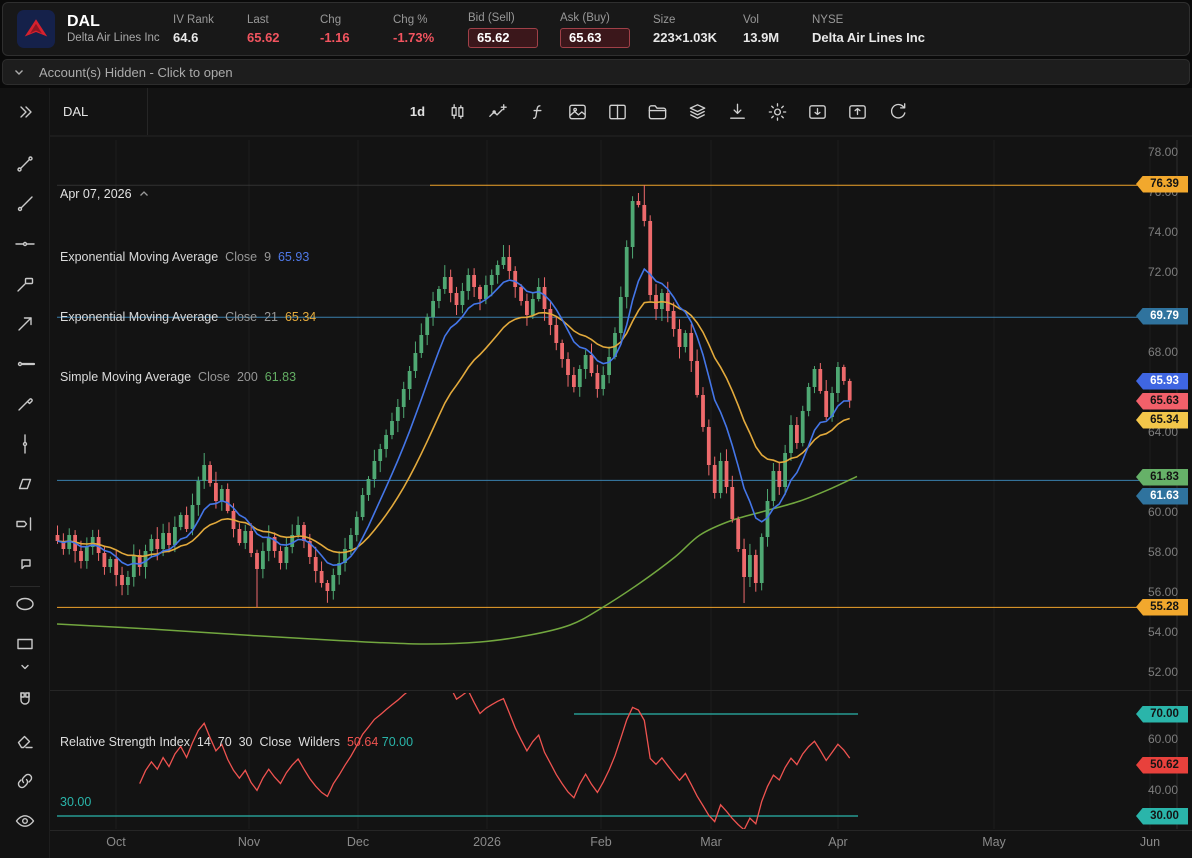 Image resolution: width=1192 pixels, height=858 pixels. What do you see at coordinates (25, 484) in the screenshot?
I see `parallelogram-tool` at bounding box center [25, 484].